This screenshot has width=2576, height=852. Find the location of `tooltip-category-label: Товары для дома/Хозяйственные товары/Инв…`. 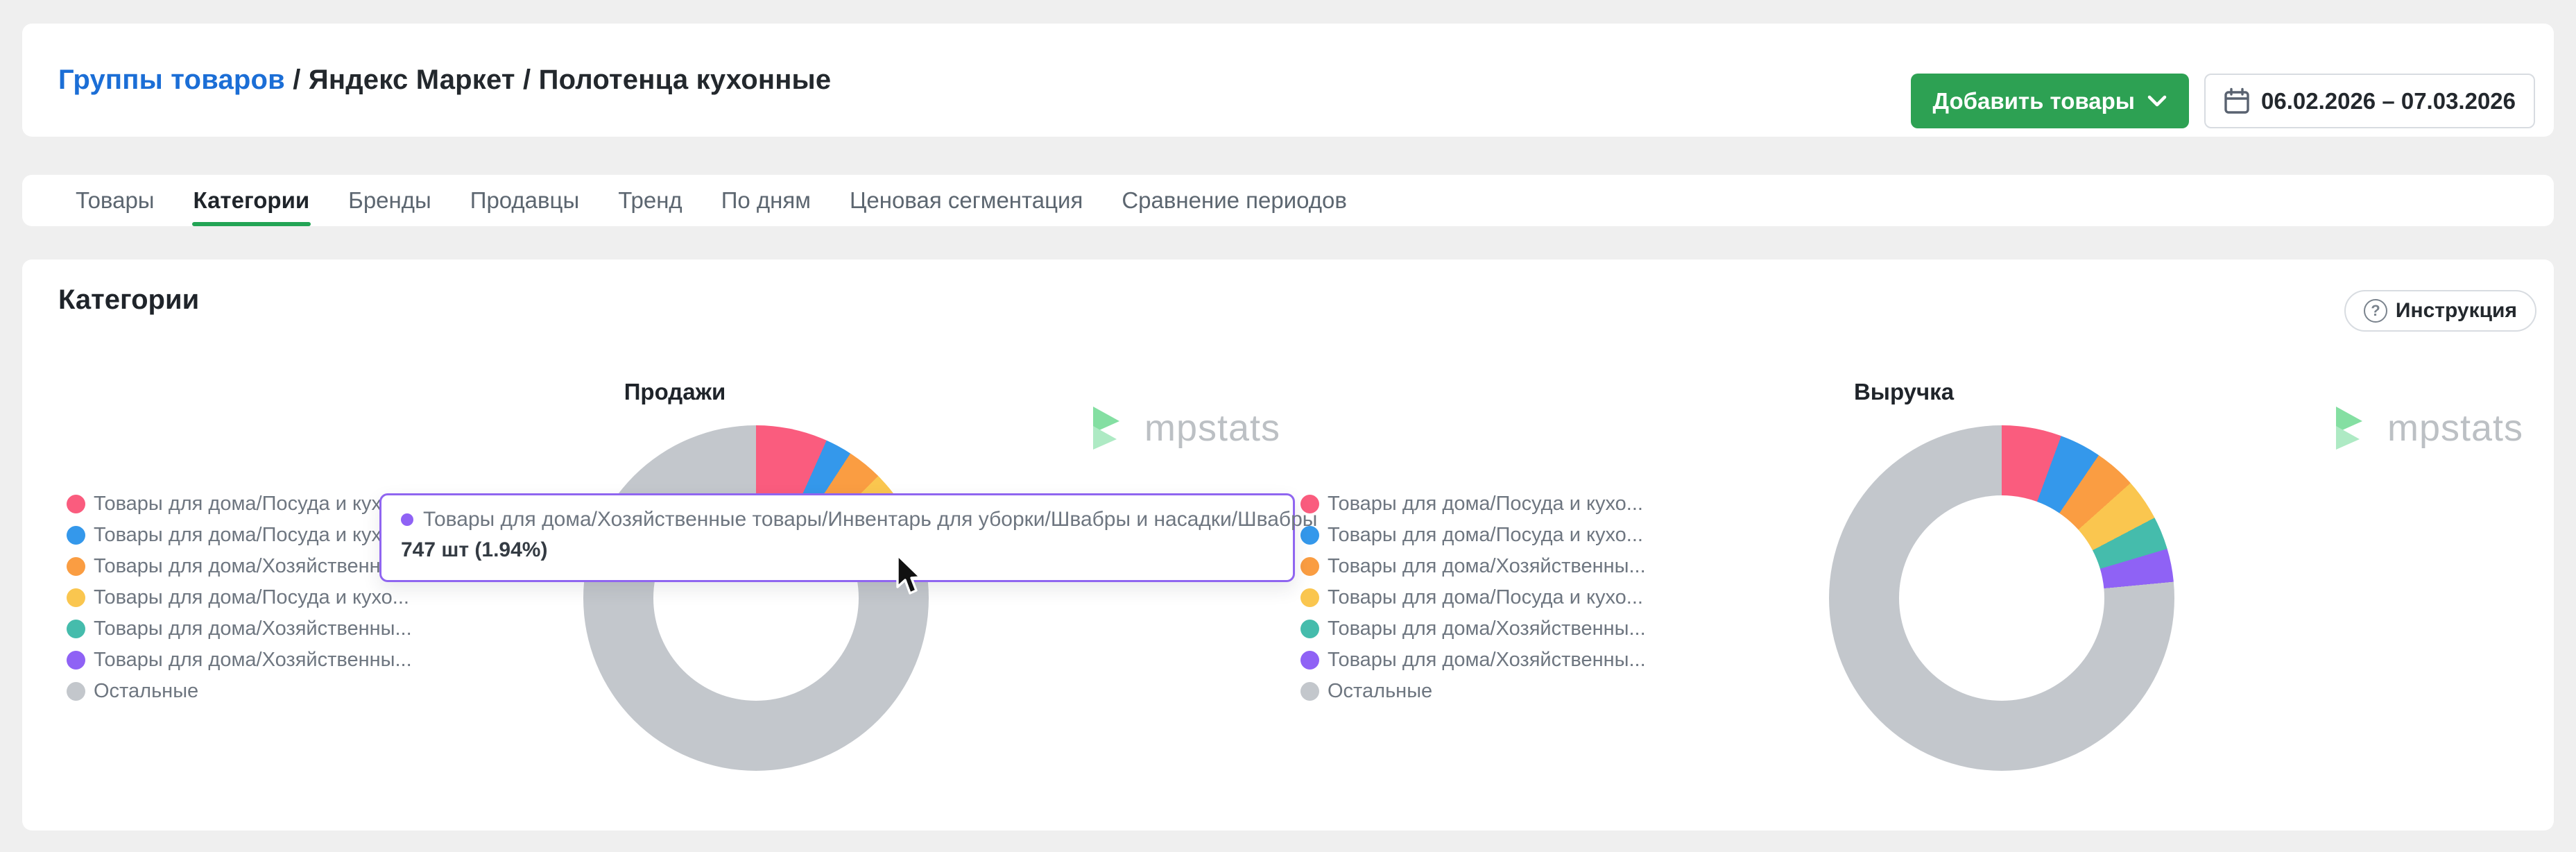

tooltip-category-label: Товары для дома/Хозяйственные товары/Инв… is located at coordinates (870, 519).